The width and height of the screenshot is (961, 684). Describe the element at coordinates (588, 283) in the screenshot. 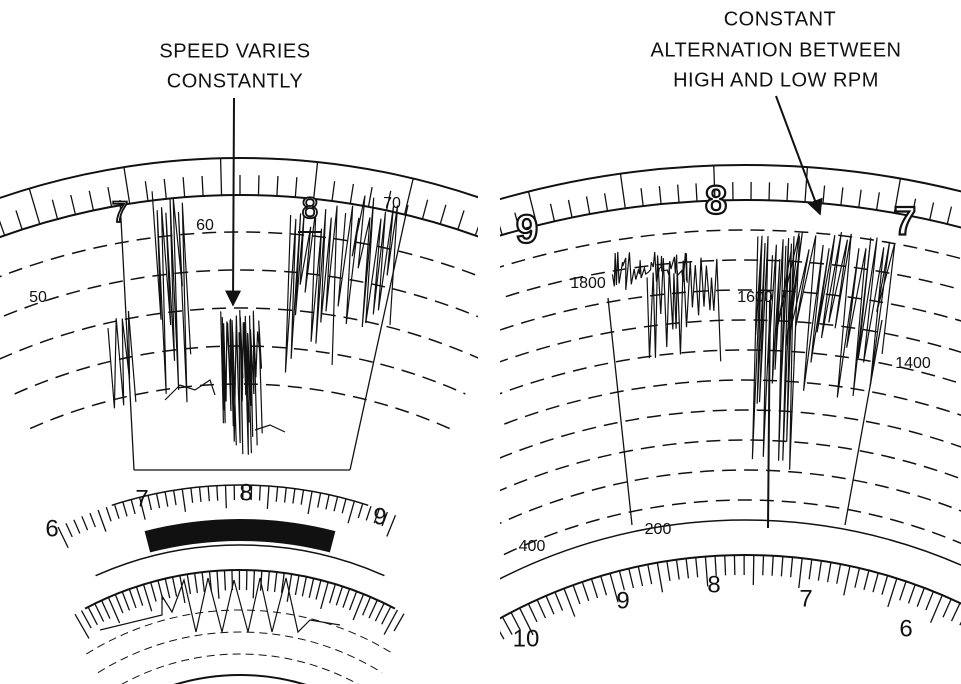

I see `rpm-label: 1800` at that location.